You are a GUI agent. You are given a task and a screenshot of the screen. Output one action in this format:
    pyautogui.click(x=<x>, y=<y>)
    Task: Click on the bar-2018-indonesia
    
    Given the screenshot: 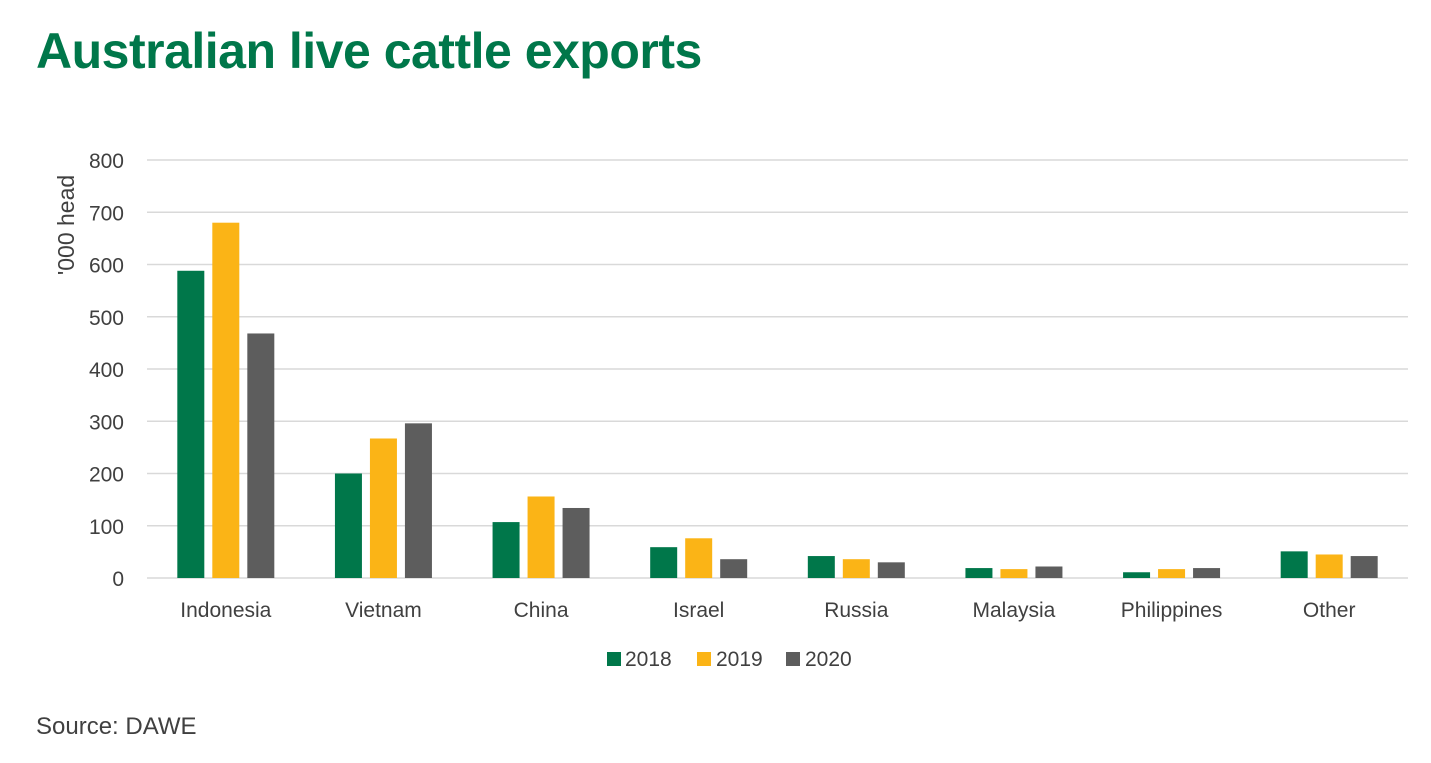 What is the action you would take?
    pyautogui.click(x=191, y=424)
    